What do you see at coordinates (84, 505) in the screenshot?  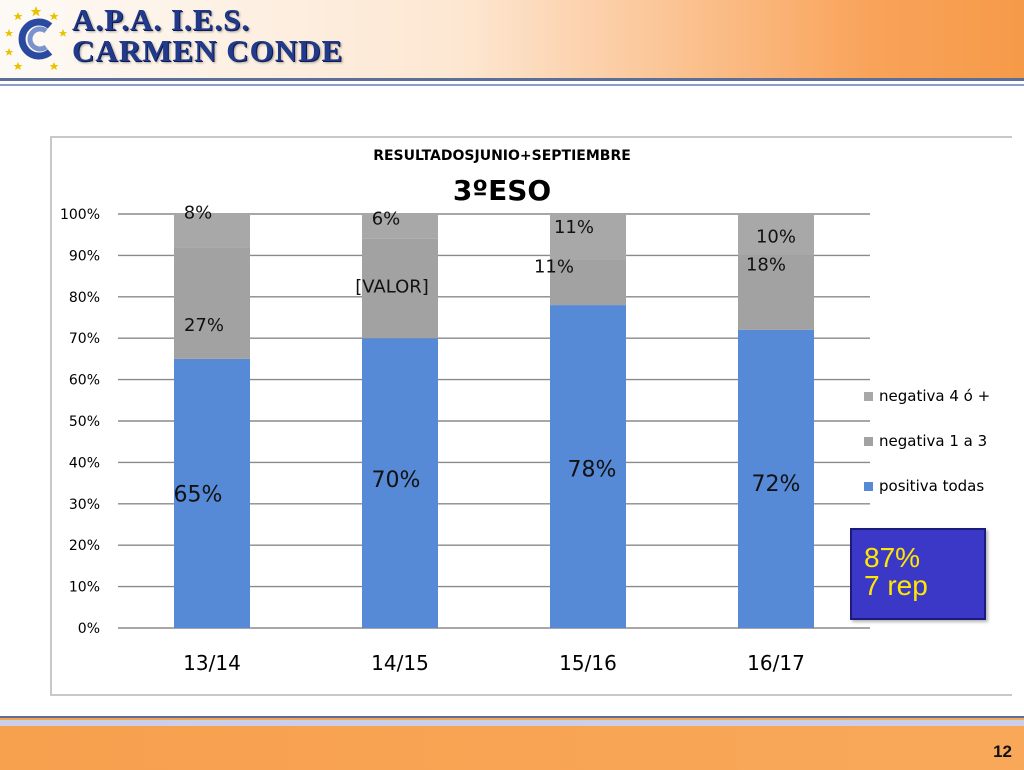 I see `y-tick-label: 30%` at bounding box center [84, 505].